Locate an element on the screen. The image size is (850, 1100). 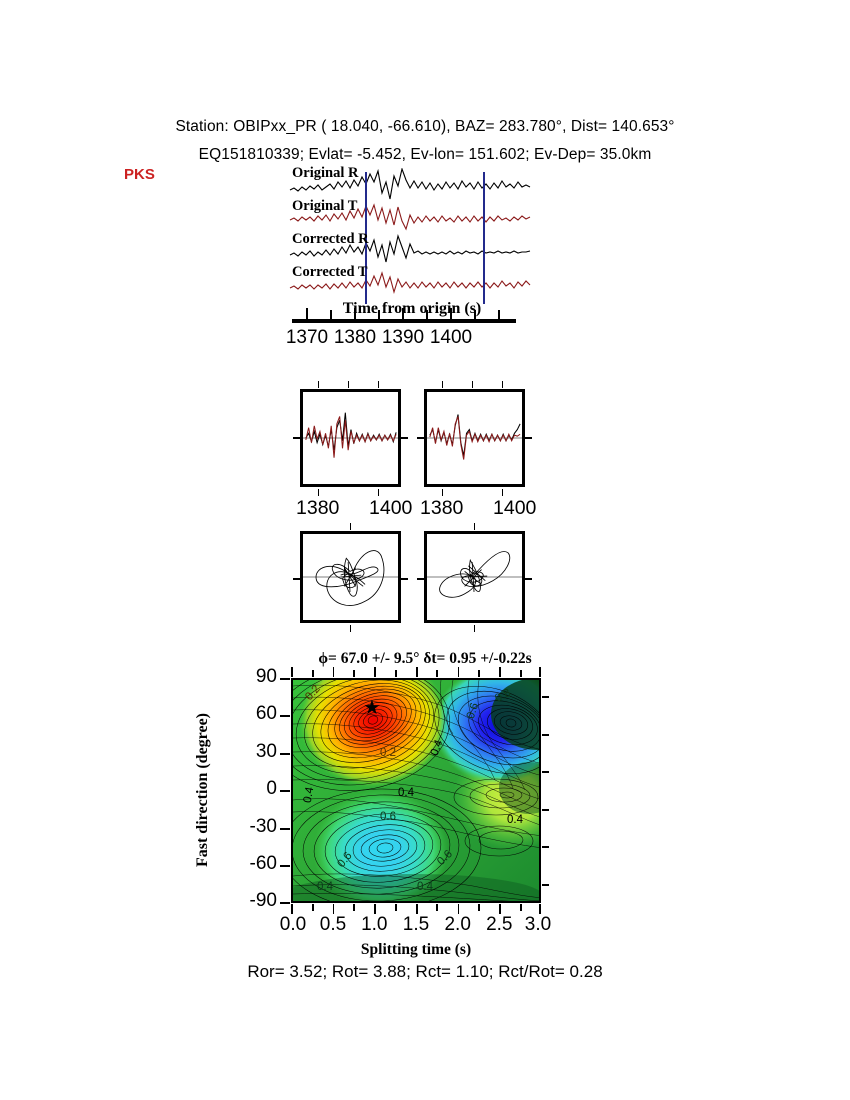
best-fit-star-marker: ★ is located at coordinates (372, 708).